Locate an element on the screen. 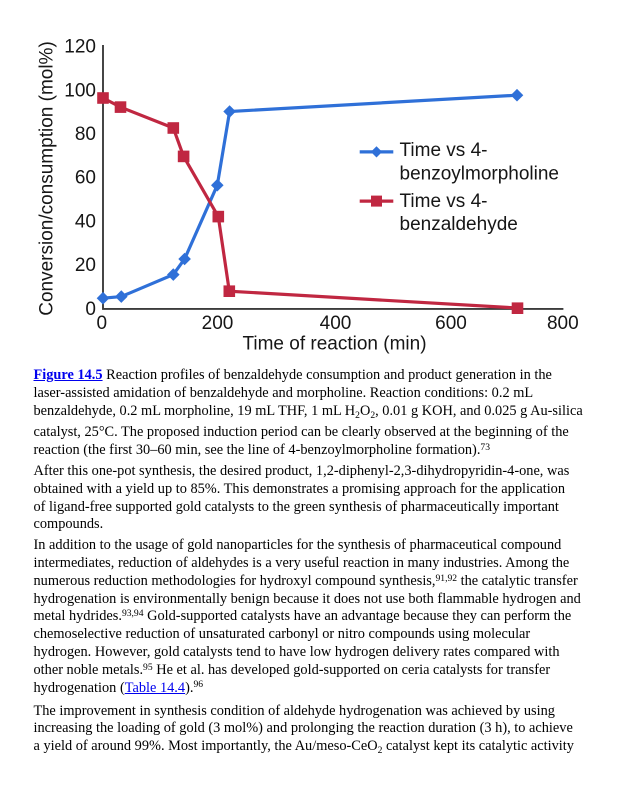  svg-text: 100 is located at coordinates (80, 90).